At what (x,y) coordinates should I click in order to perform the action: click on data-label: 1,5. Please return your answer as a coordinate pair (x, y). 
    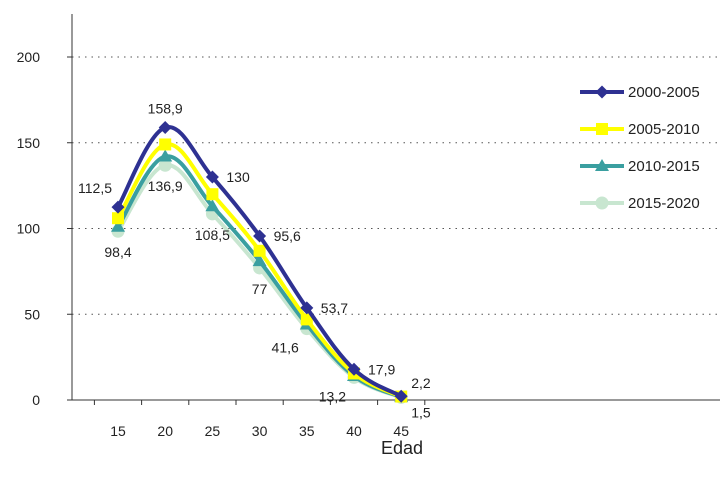
    Looking at the image, I should click on (421, 412).